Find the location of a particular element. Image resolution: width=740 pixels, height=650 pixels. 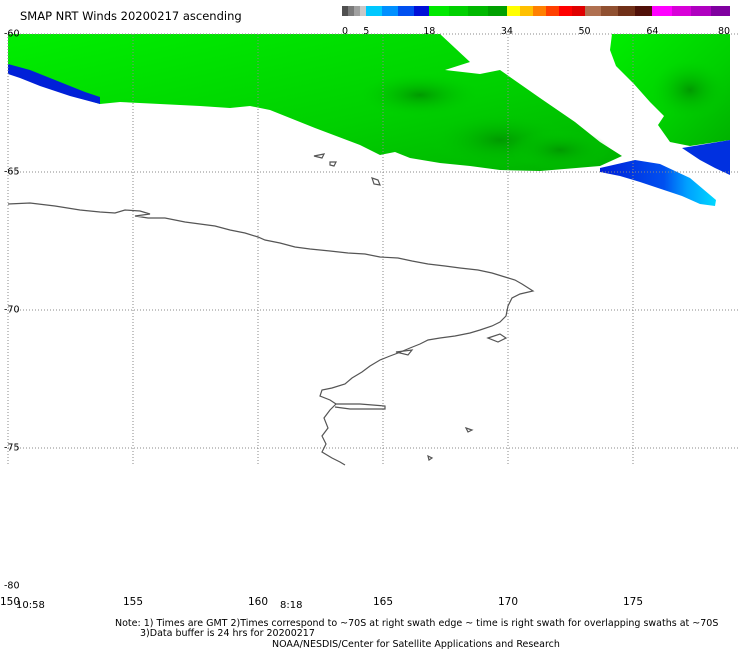

colorbar-tick-label: 80 is located at coordinates (724, 31).